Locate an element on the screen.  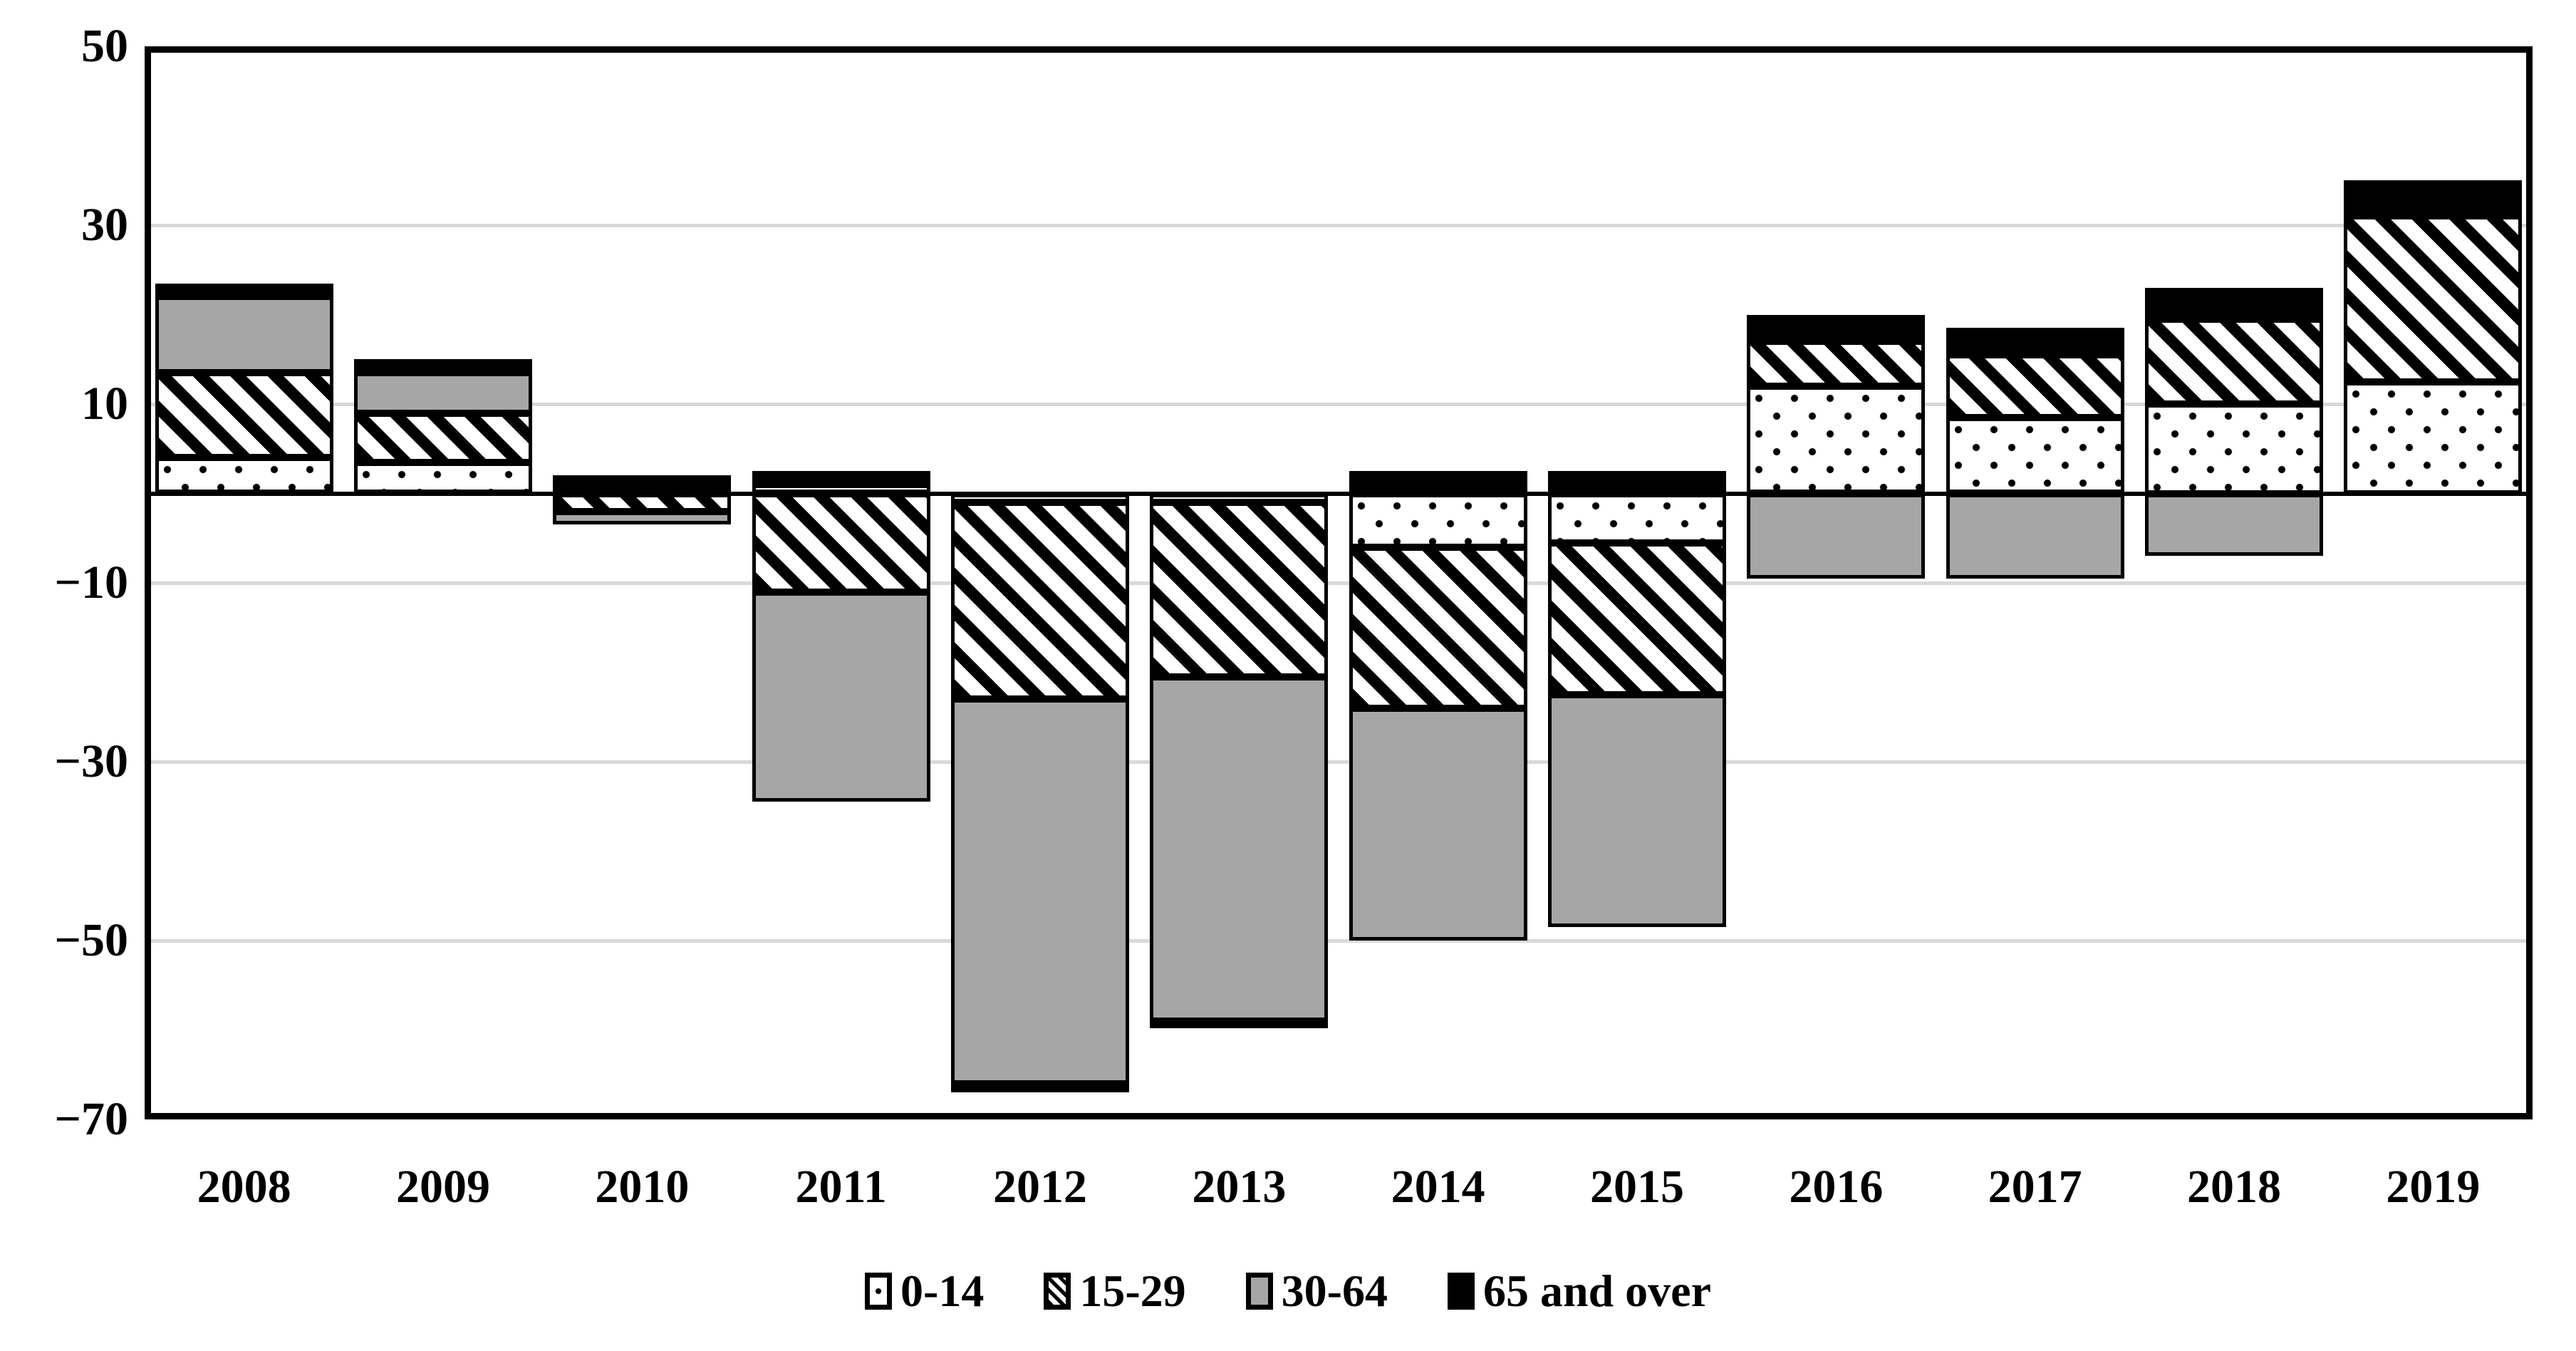
x-axis-label-2008: 2008 is located at coordinates (244, 1187).